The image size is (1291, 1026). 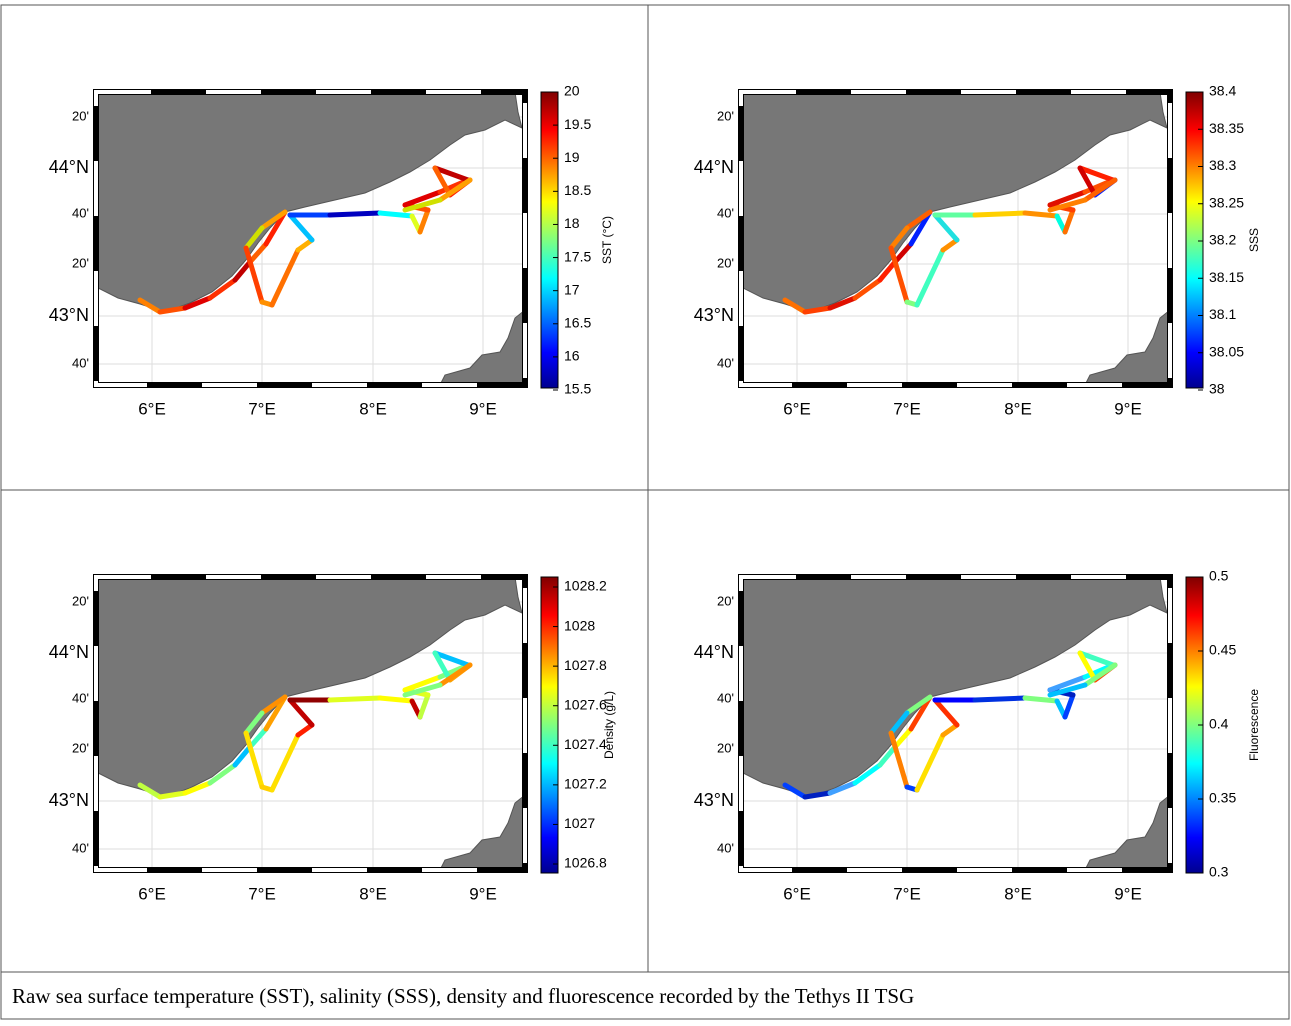 I want to click on colorbar-label: SST (°C), so click(x=607, y=240).